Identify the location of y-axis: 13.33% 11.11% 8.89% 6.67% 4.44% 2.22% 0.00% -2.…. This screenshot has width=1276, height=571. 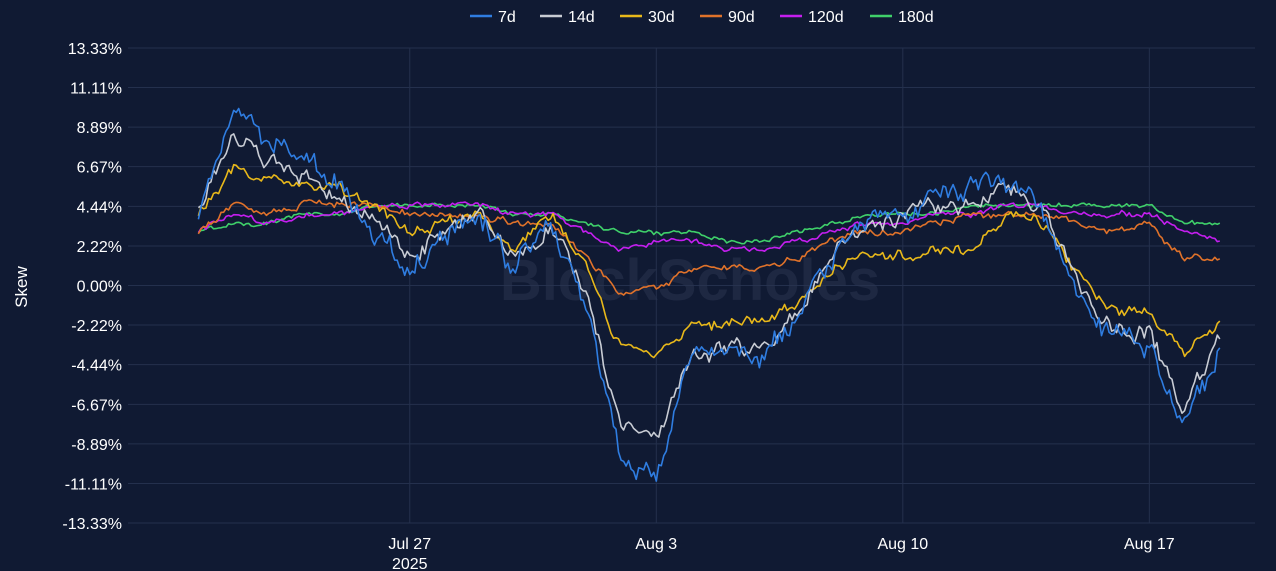
(92, 287).